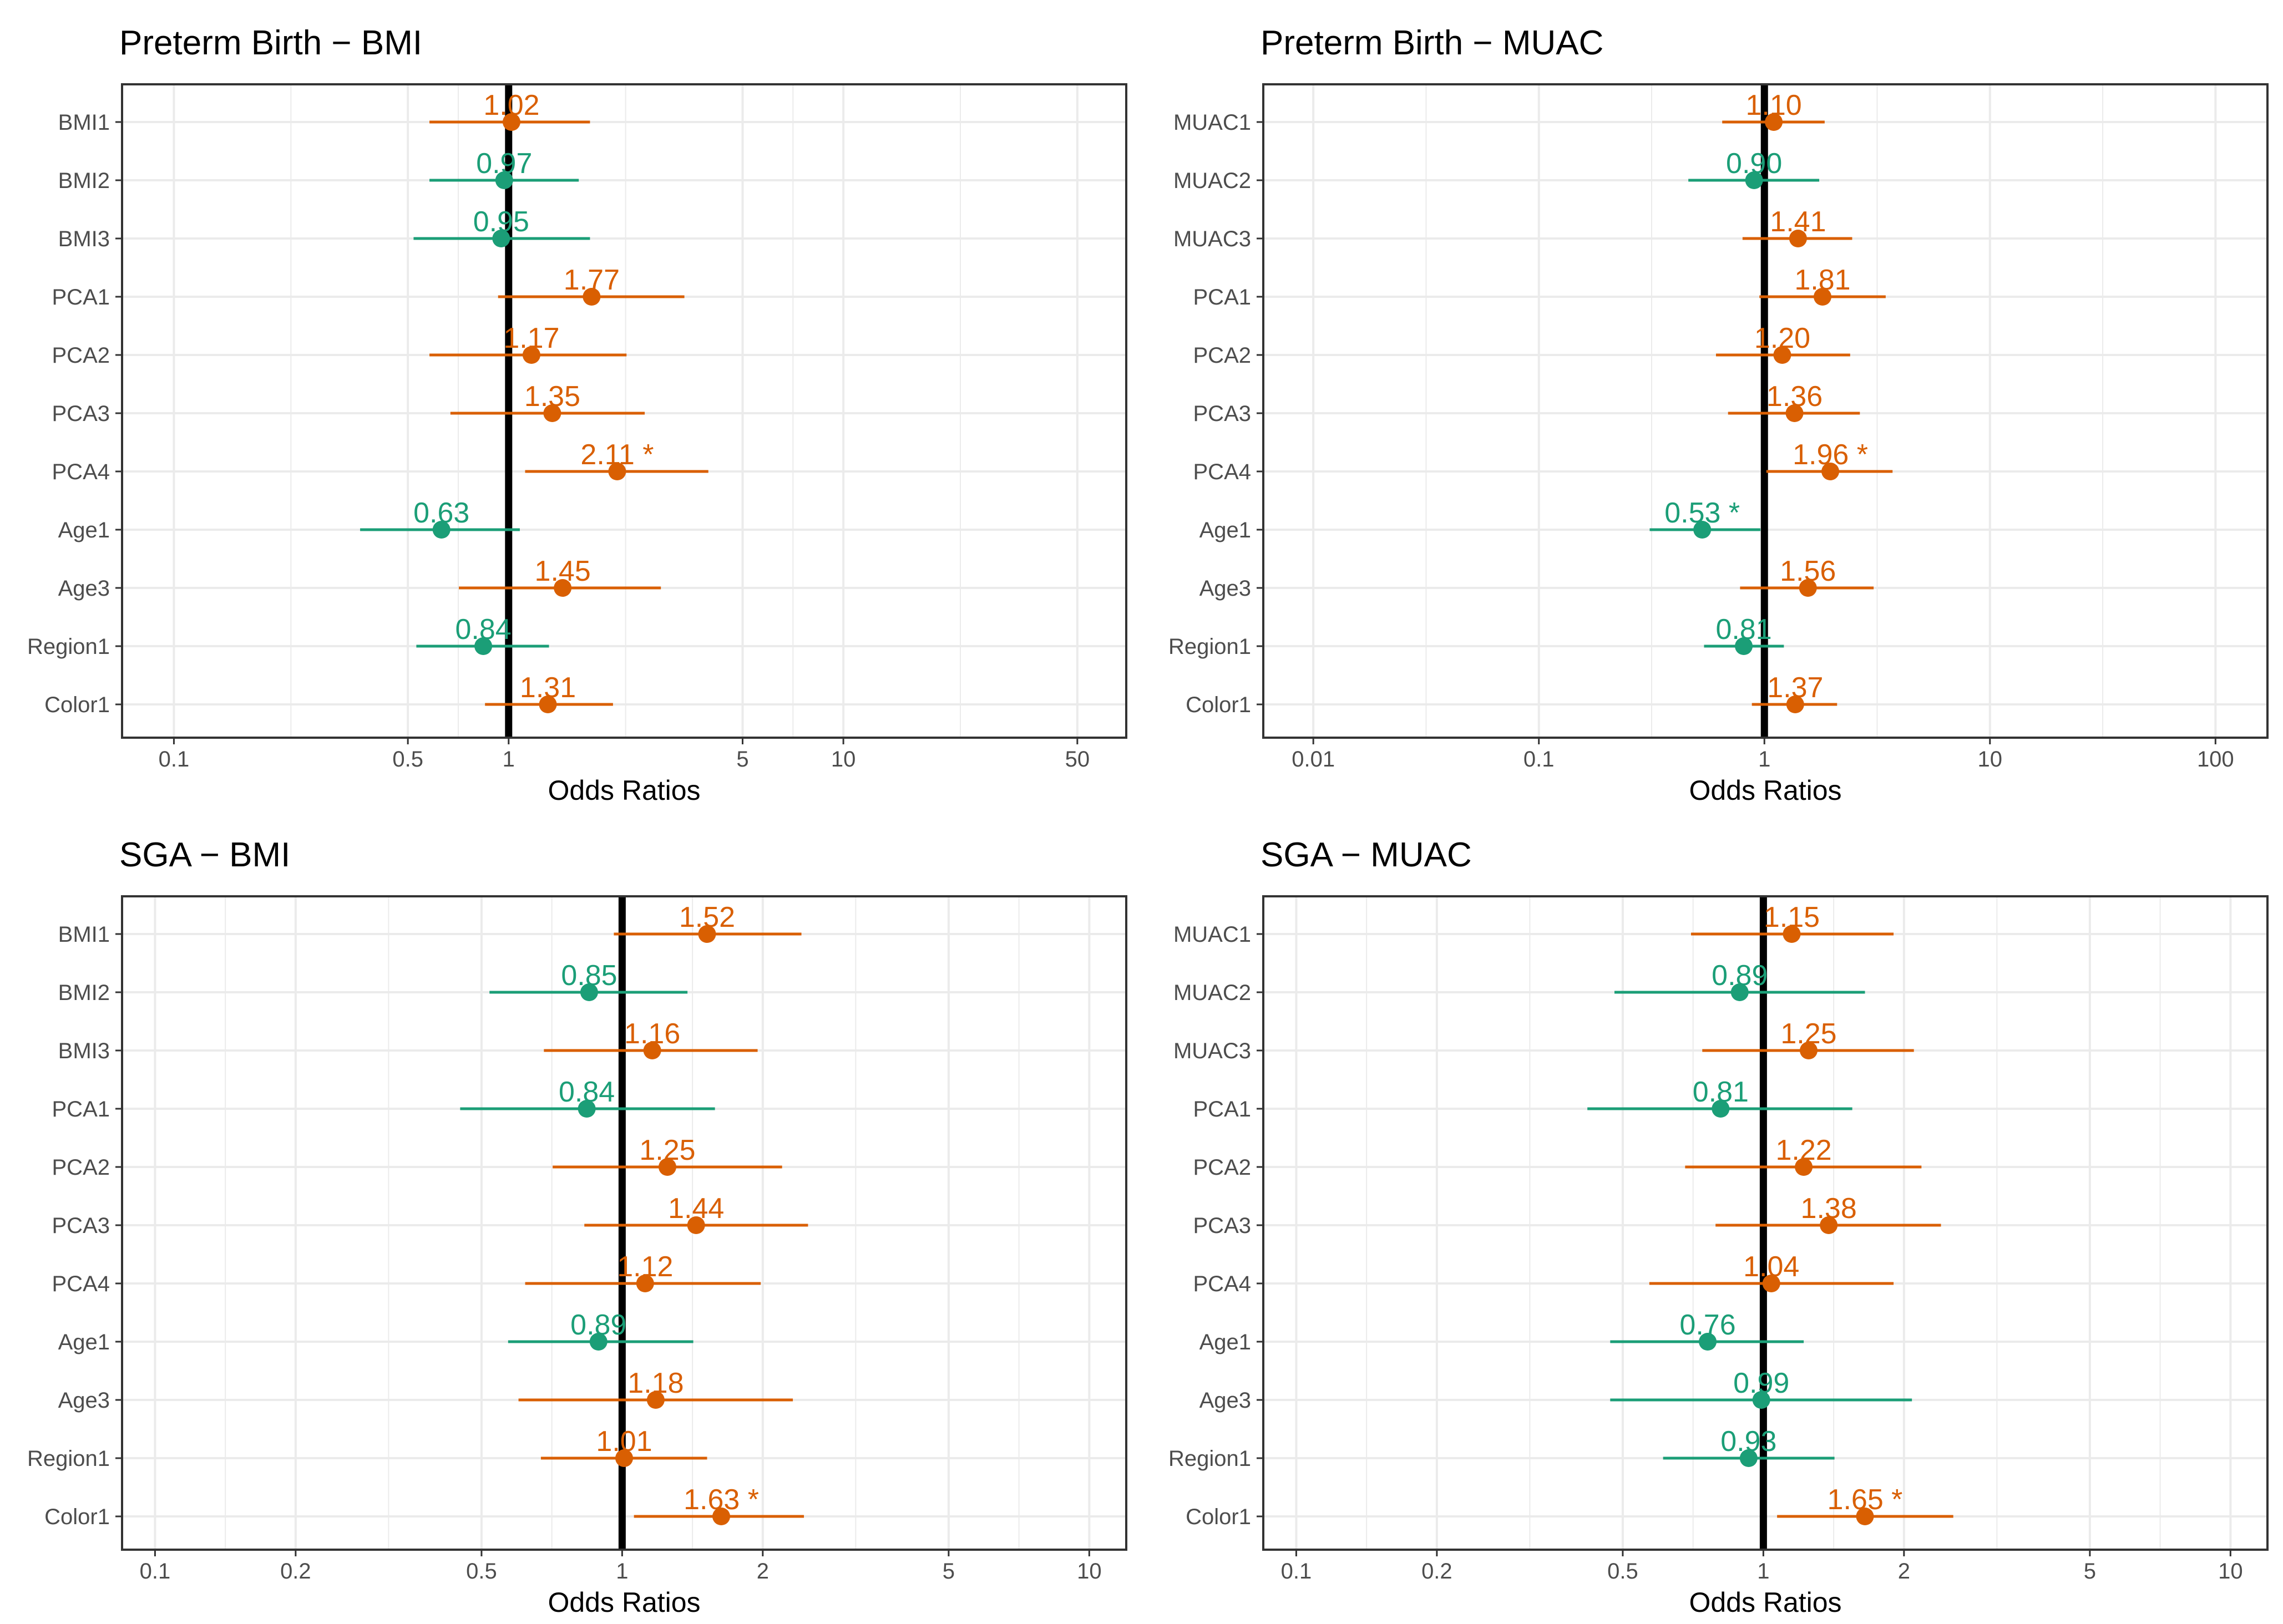  I want to click on panel-title: Preterm Birth − MUAC, so click(1432, 43).